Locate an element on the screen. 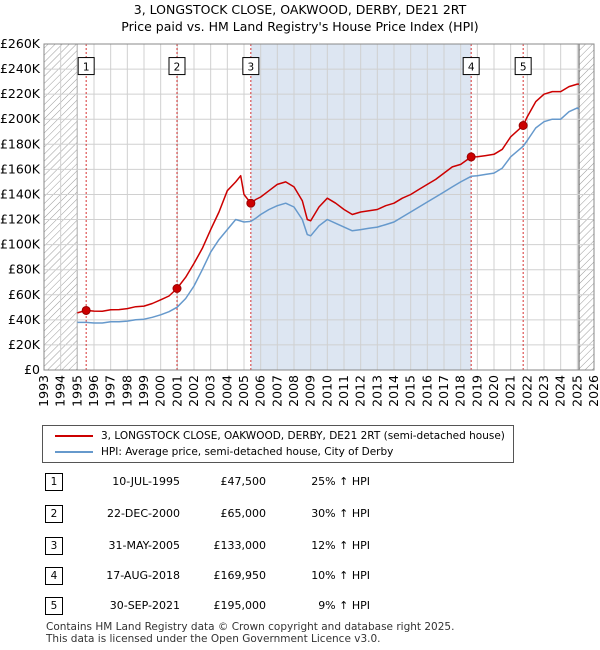 The height and width of the screenshot is (650, 600). x-tick-label: 2008 is located at coordinates (293, 391).